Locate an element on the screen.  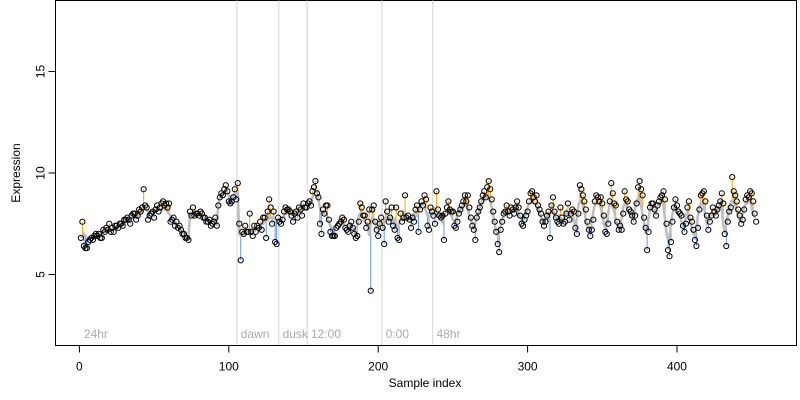
segment-labels: 24hr dawn dusk 12:00 0:00 48hr is located at coordinates (272, 334).